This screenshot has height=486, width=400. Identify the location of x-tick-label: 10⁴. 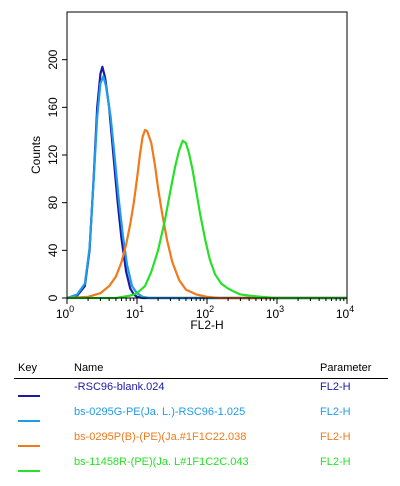
(345, 312).